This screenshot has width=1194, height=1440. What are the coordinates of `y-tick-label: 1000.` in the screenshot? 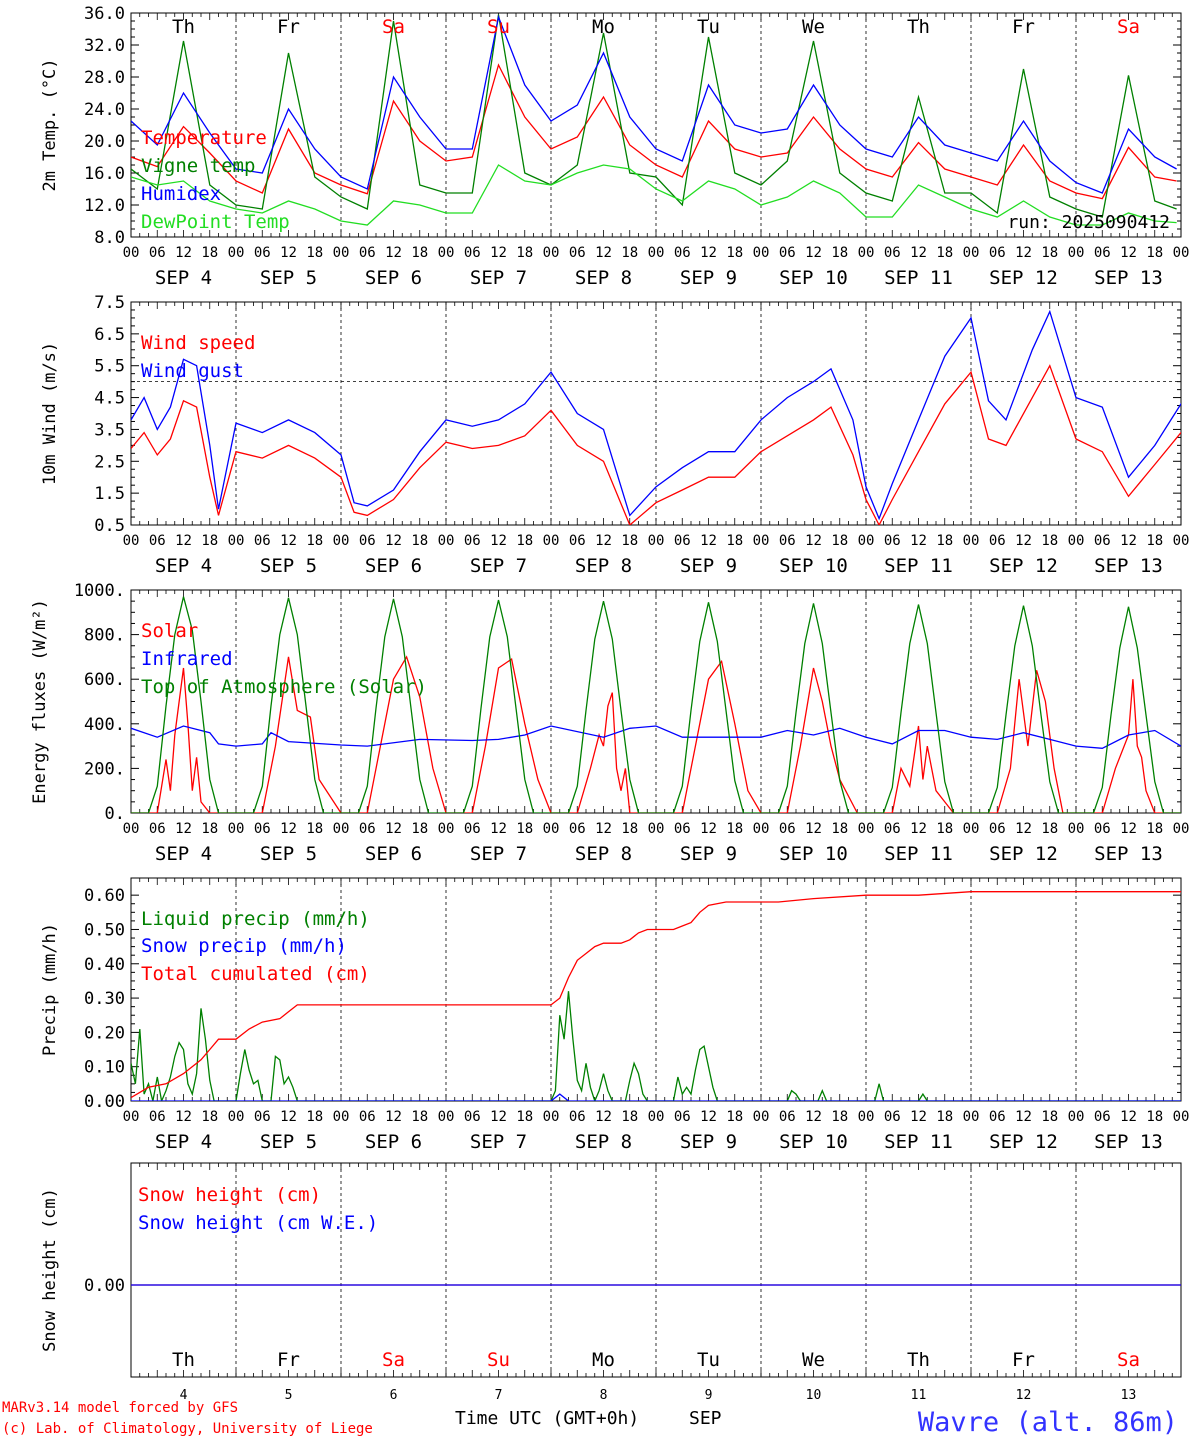 It's located at (99, 591).